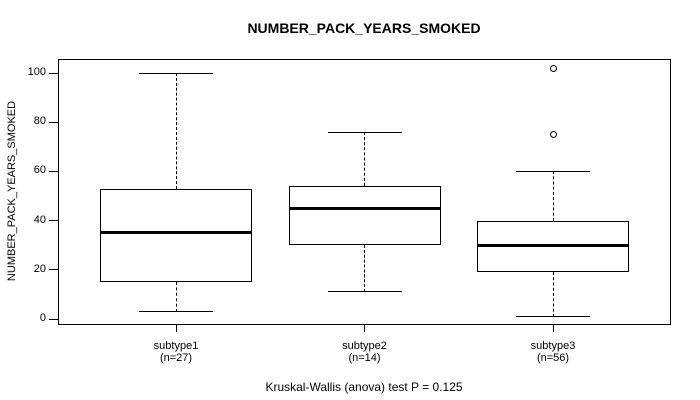 This screenshot has height=400, width=700. I want to click on y-tick-label: 0, so click(42, 318).